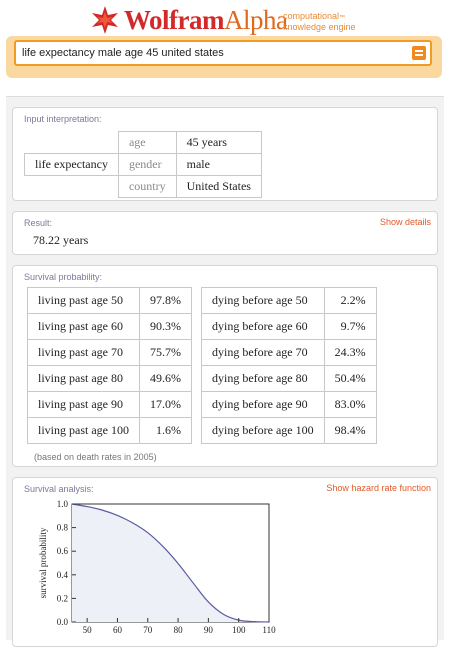 Image resolution: width=450 pixels, height=654 pixels. I want to click on equals-icon, so click(419, 53).